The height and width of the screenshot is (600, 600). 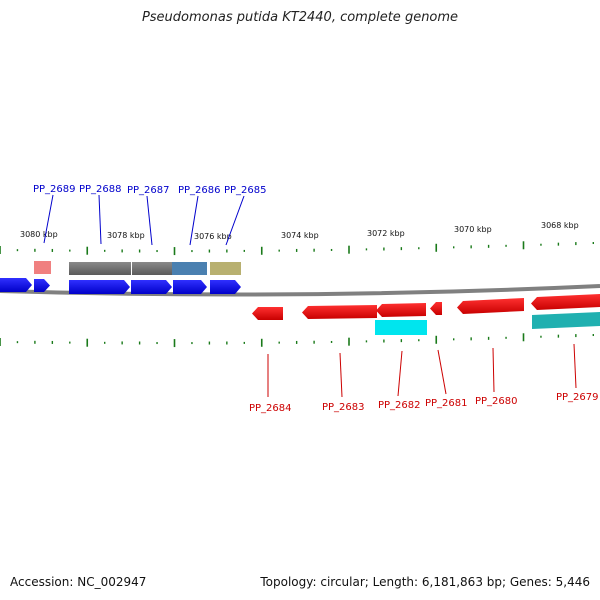 What do you see at coordinates (270, 408) in the screenshot?
I see `gene-label-bottom: PP_2684` at bounding box center [270, 408].